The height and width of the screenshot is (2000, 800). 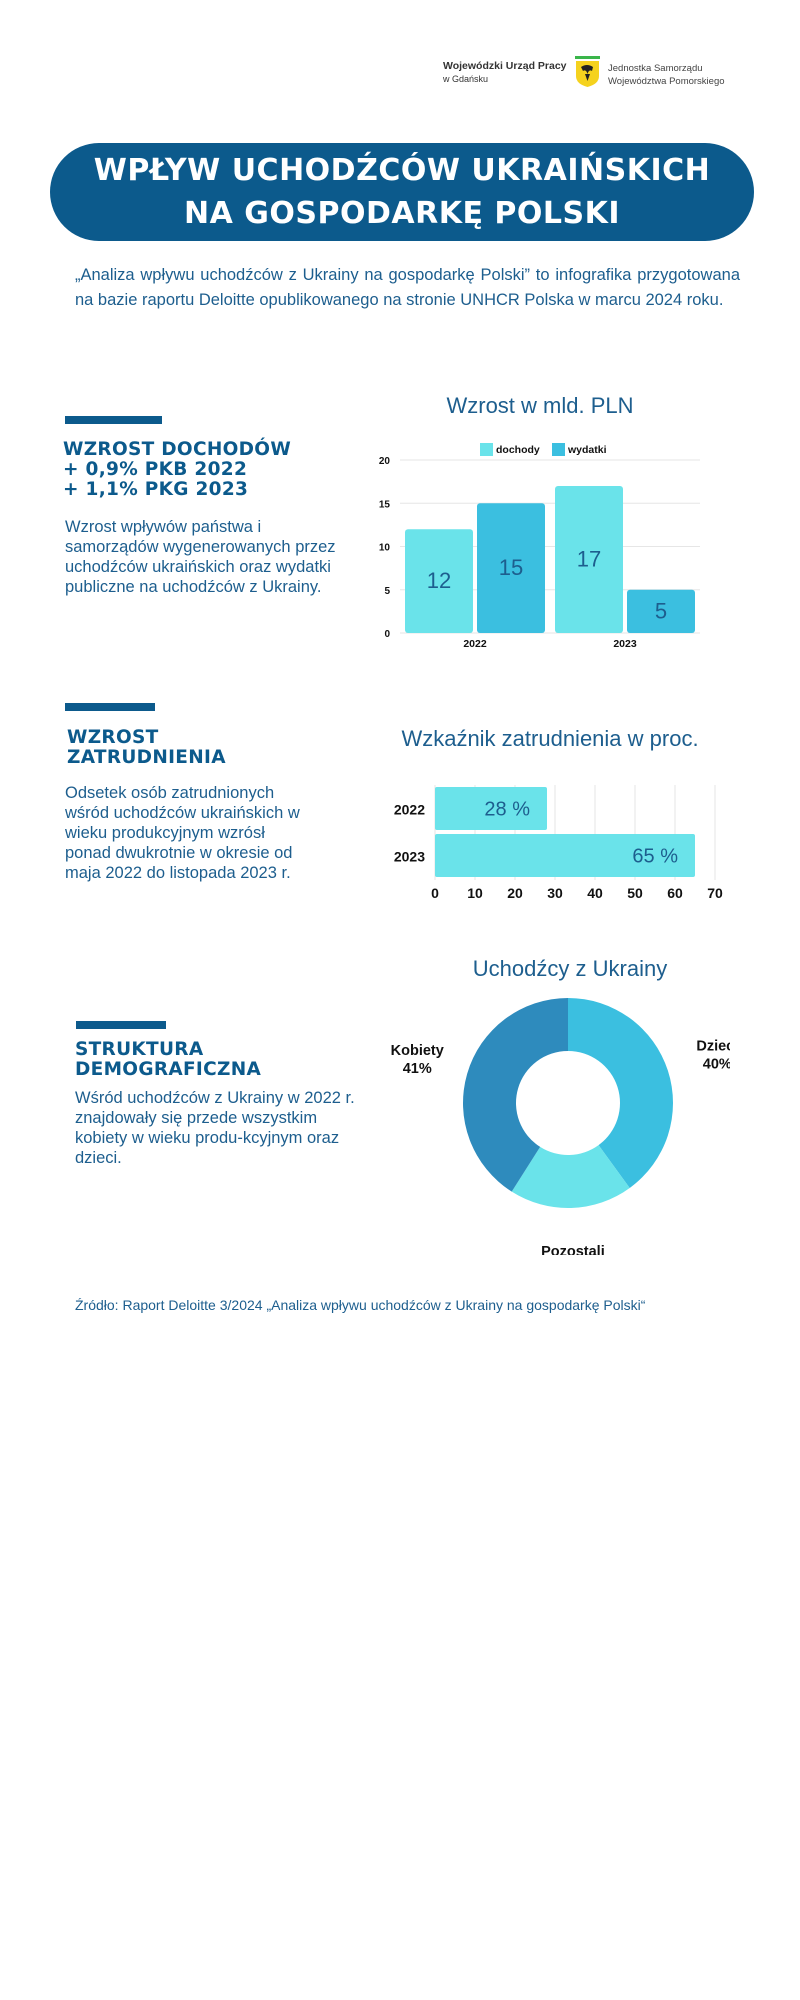 I want to click on x-tick-label: 20, so click(x=515, y=893).